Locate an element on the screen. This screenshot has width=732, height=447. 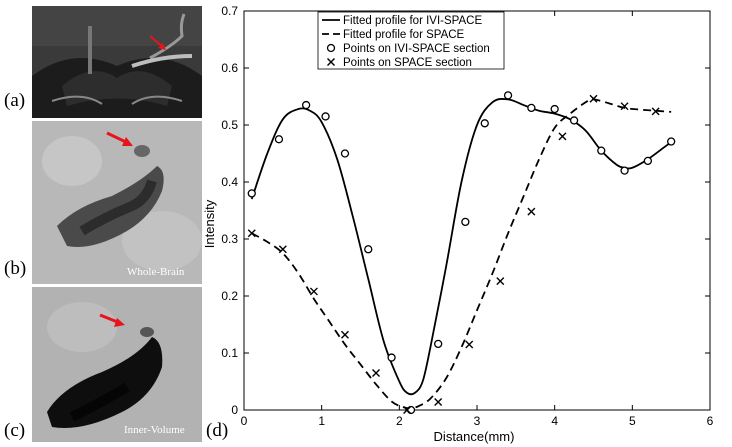
x-tick-label: 4 is located at coordinates (554, 421).